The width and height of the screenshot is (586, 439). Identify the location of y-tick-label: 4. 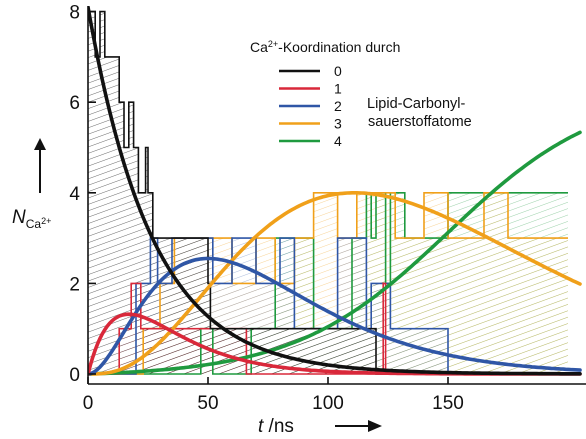
(74, 194).